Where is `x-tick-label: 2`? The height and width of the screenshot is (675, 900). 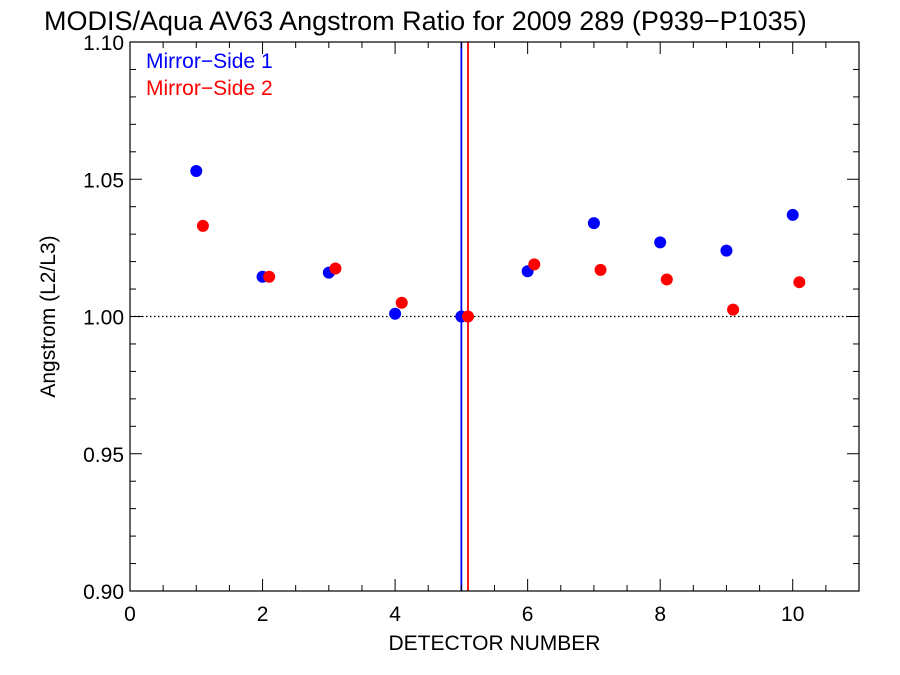 x-tick-label: 2 is located at coordinates (263, 614).